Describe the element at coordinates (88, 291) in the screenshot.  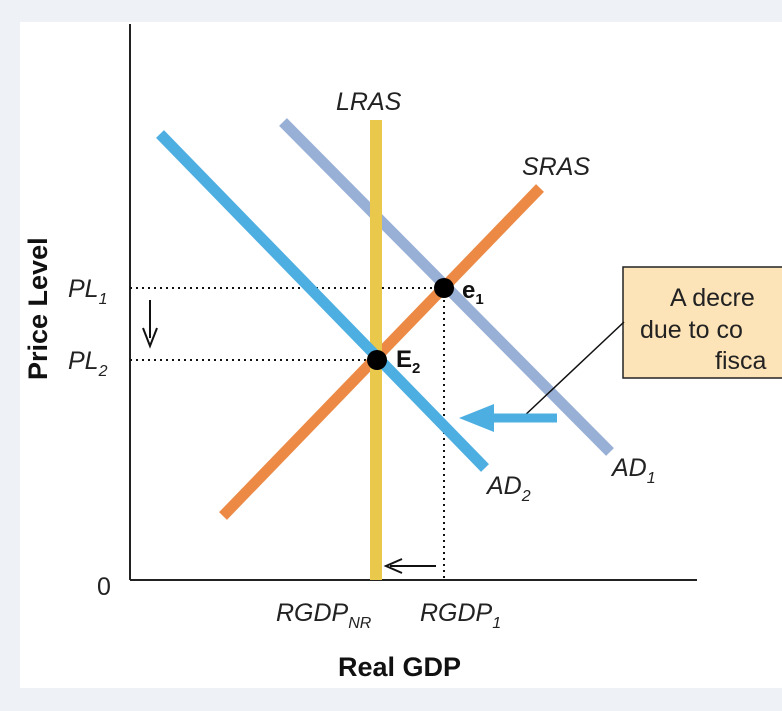
I see `pl1-label: PL1` at that location.